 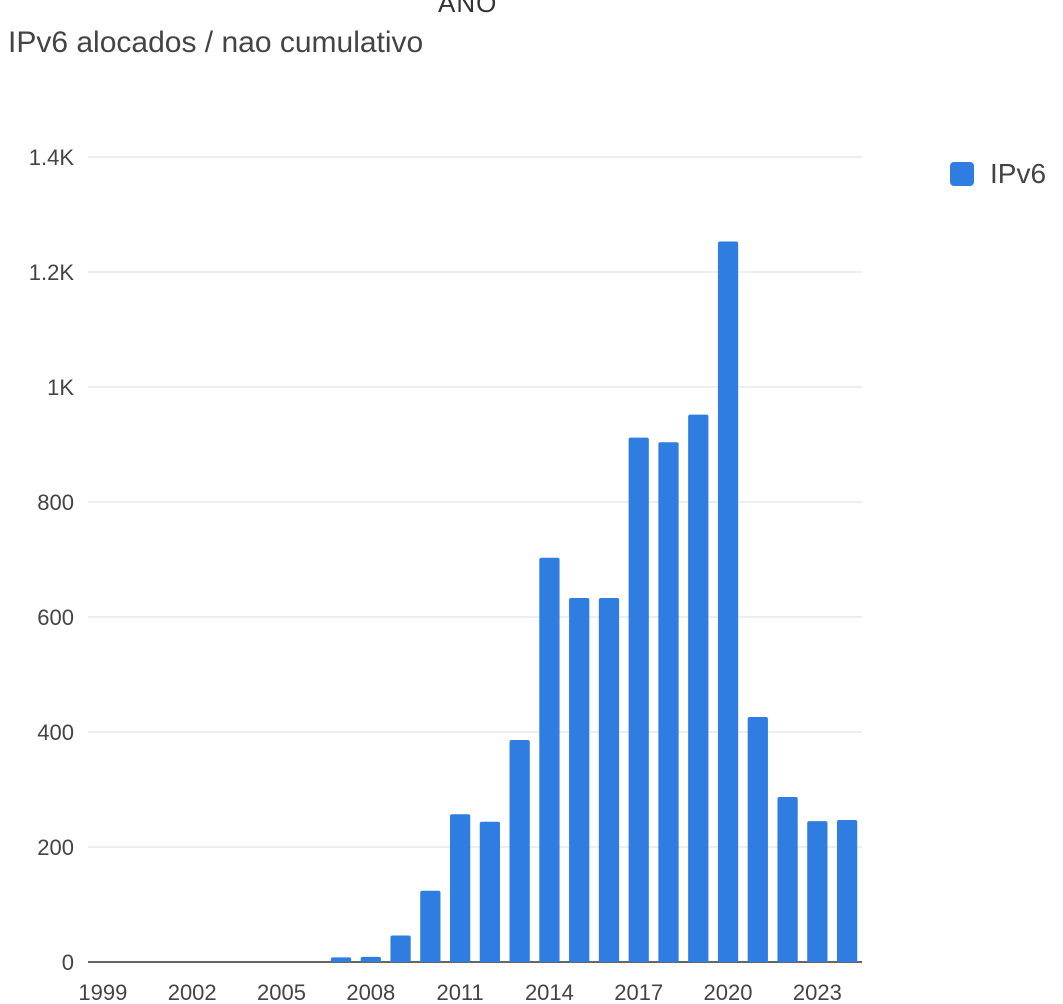 What do you see at coordinates (728, 992) in the screenshot?
I see `x-tick-label: 2020` at bounding box center [728, 992].